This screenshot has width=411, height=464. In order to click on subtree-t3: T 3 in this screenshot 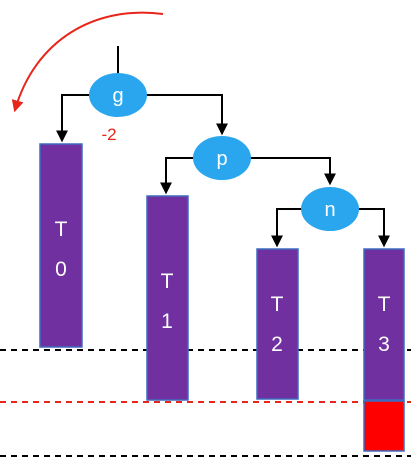, I will do `click(384, 324)`.